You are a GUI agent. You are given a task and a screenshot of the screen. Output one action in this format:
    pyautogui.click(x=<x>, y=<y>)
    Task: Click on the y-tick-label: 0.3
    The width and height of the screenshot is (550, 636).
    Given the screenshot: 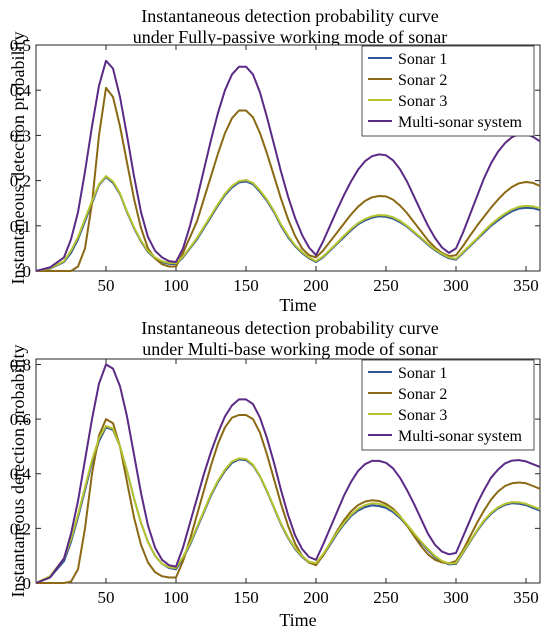 What is the action you would take?
    pyautogui.click(x=20, y=135)
    